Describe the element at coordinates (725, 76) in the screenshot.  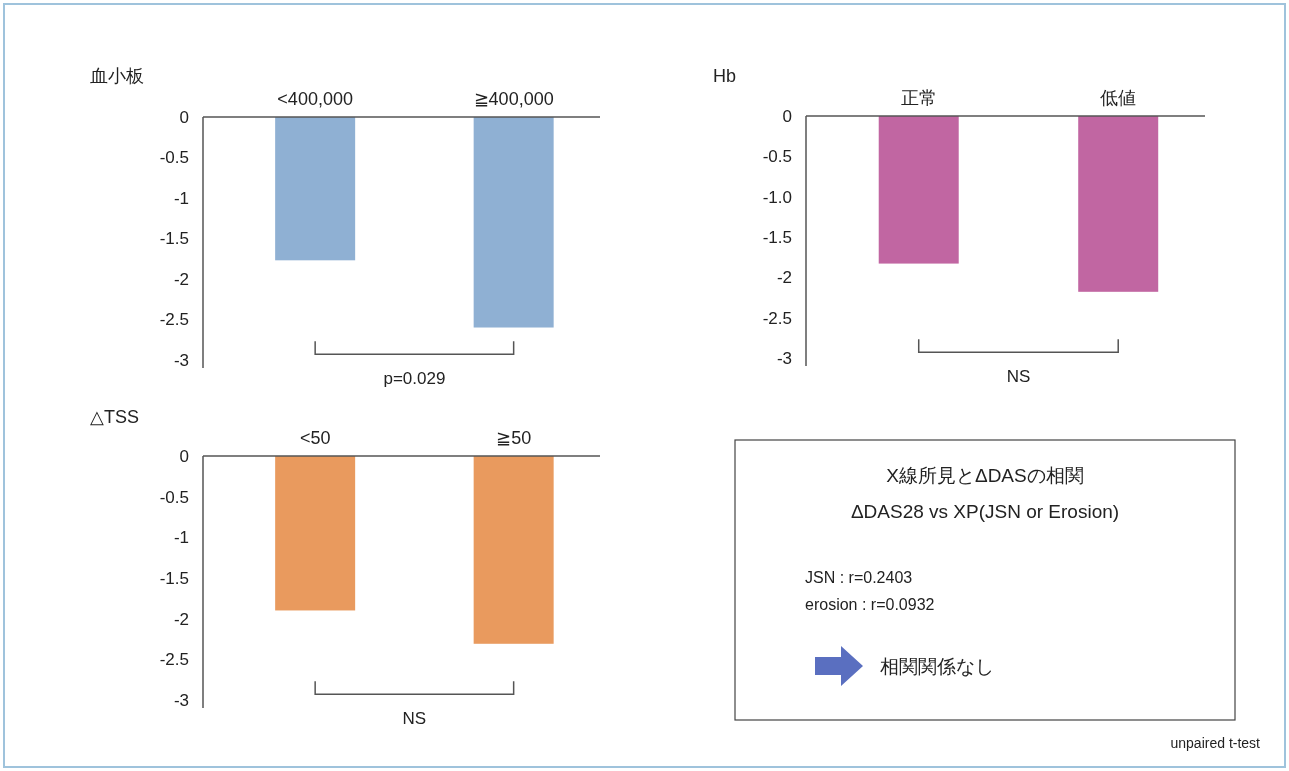
I see `chart-title: Hb` at that location.